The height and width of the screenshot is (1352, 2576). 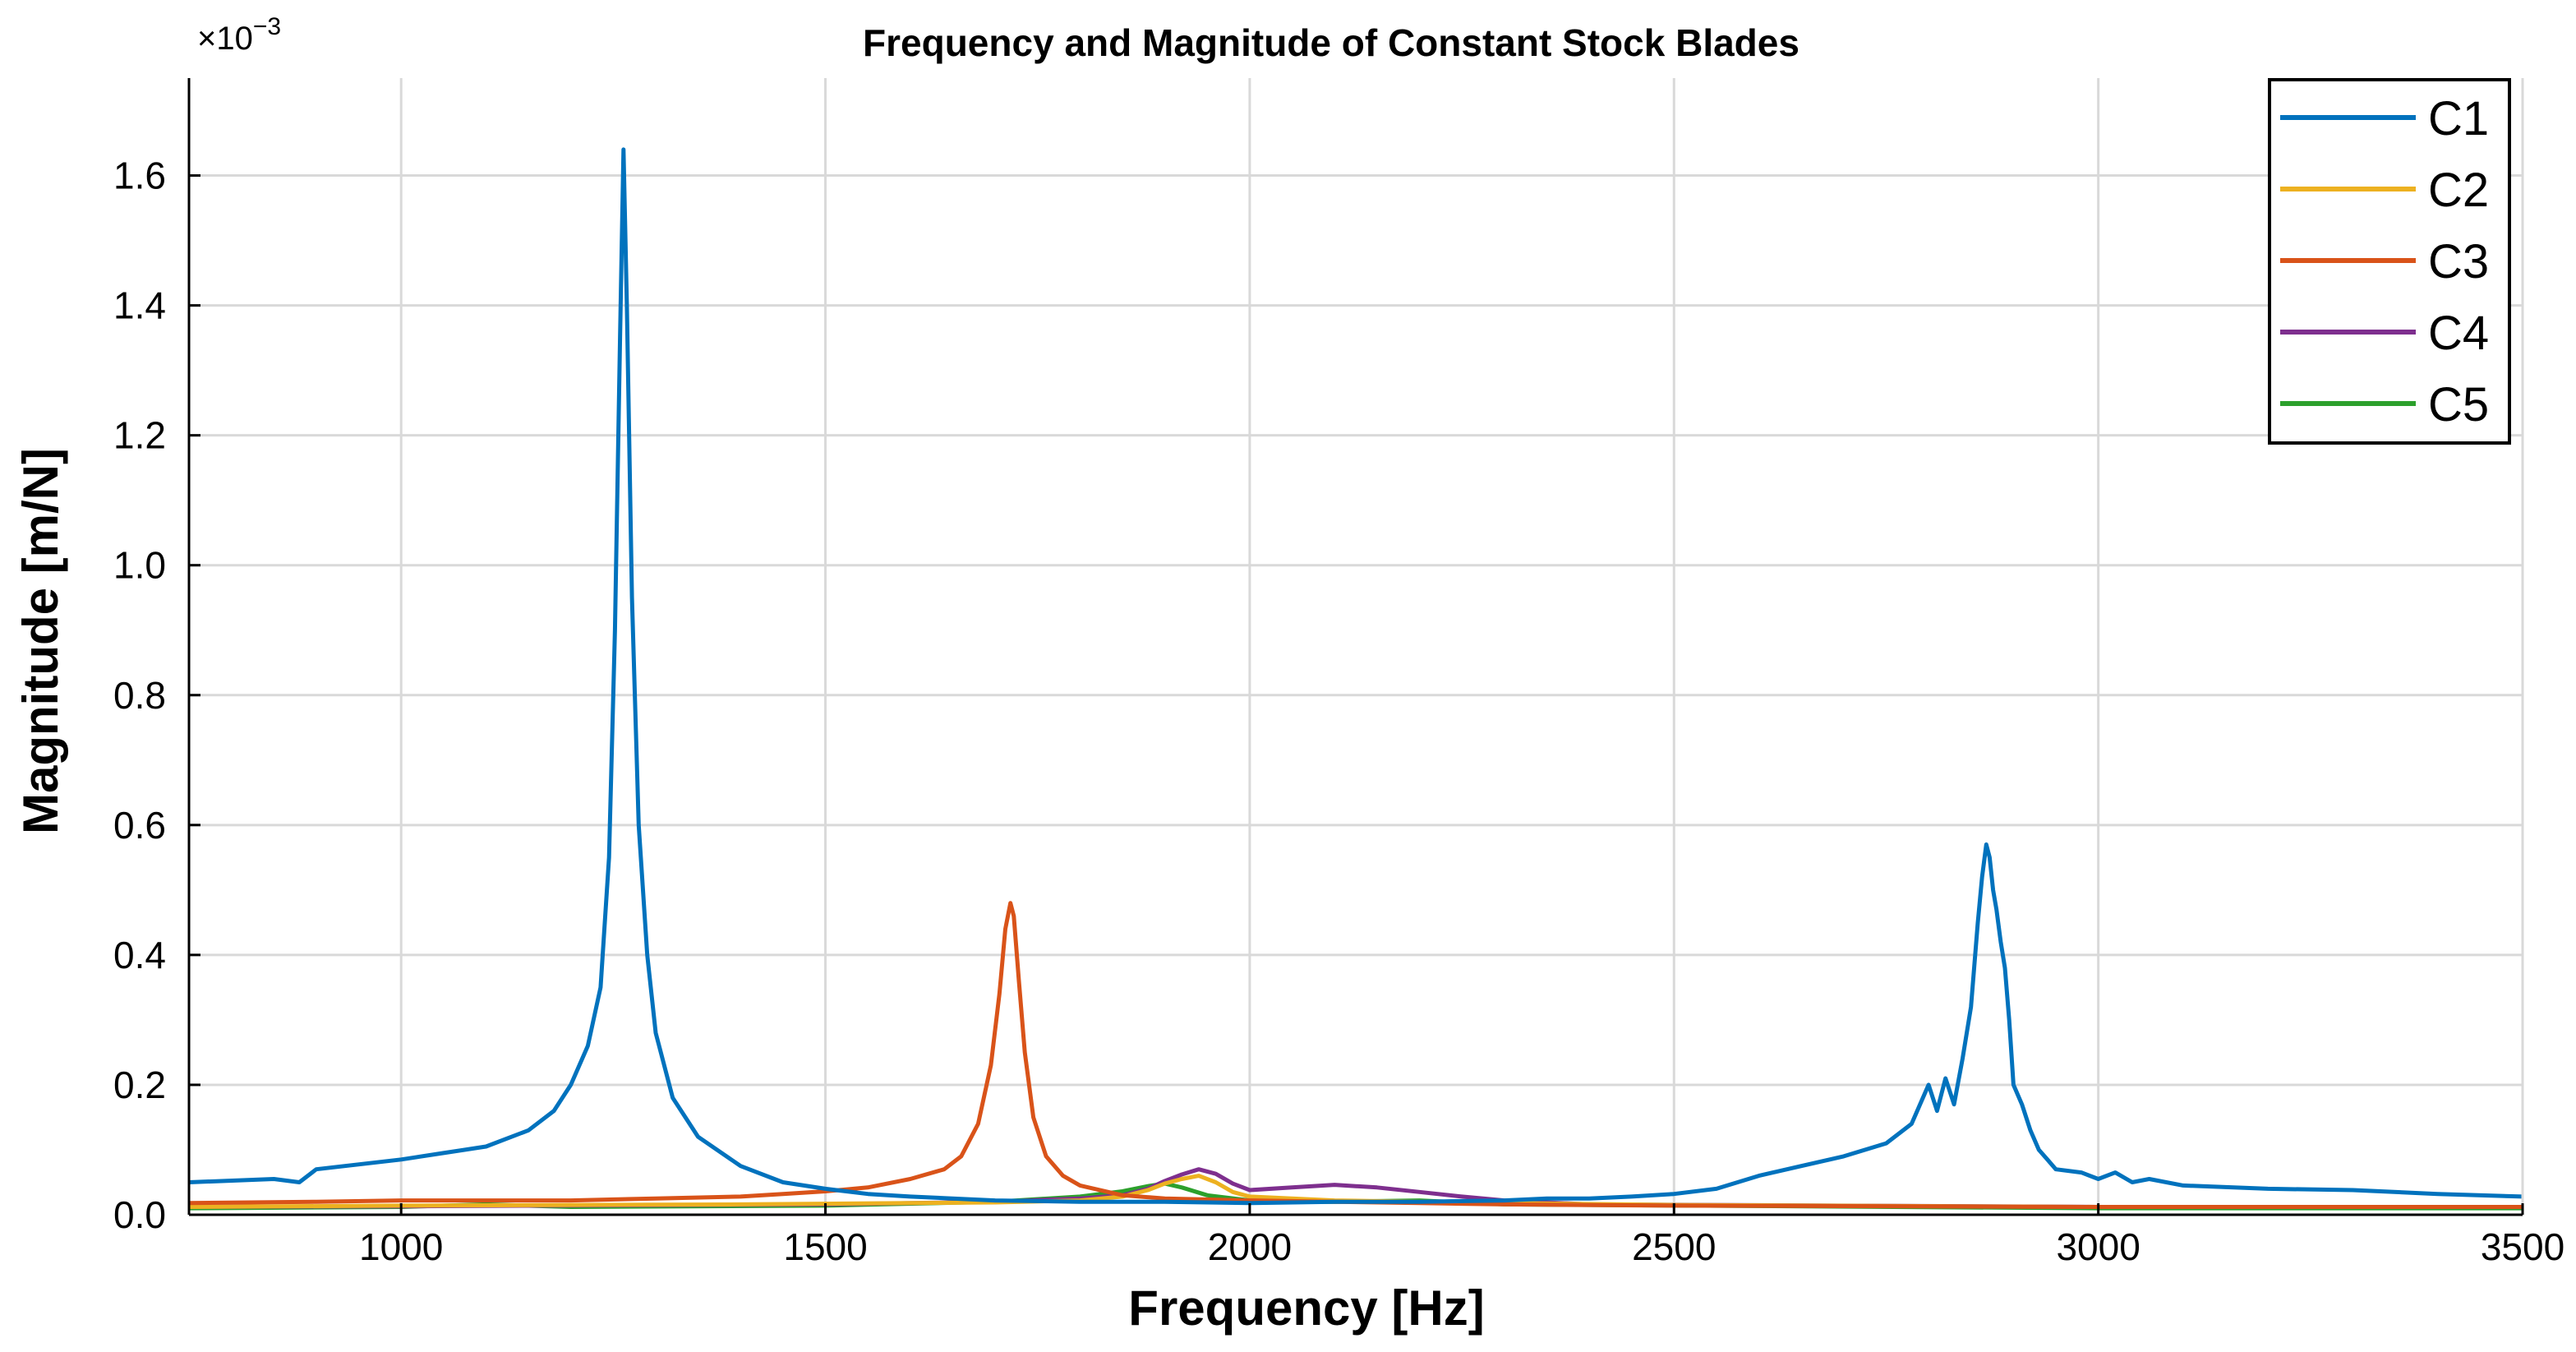 What do you see at coordinates (139, 305) in the screenshot?
I see `y-tick-label-7: 1.4` at bounding box center [139, 305].